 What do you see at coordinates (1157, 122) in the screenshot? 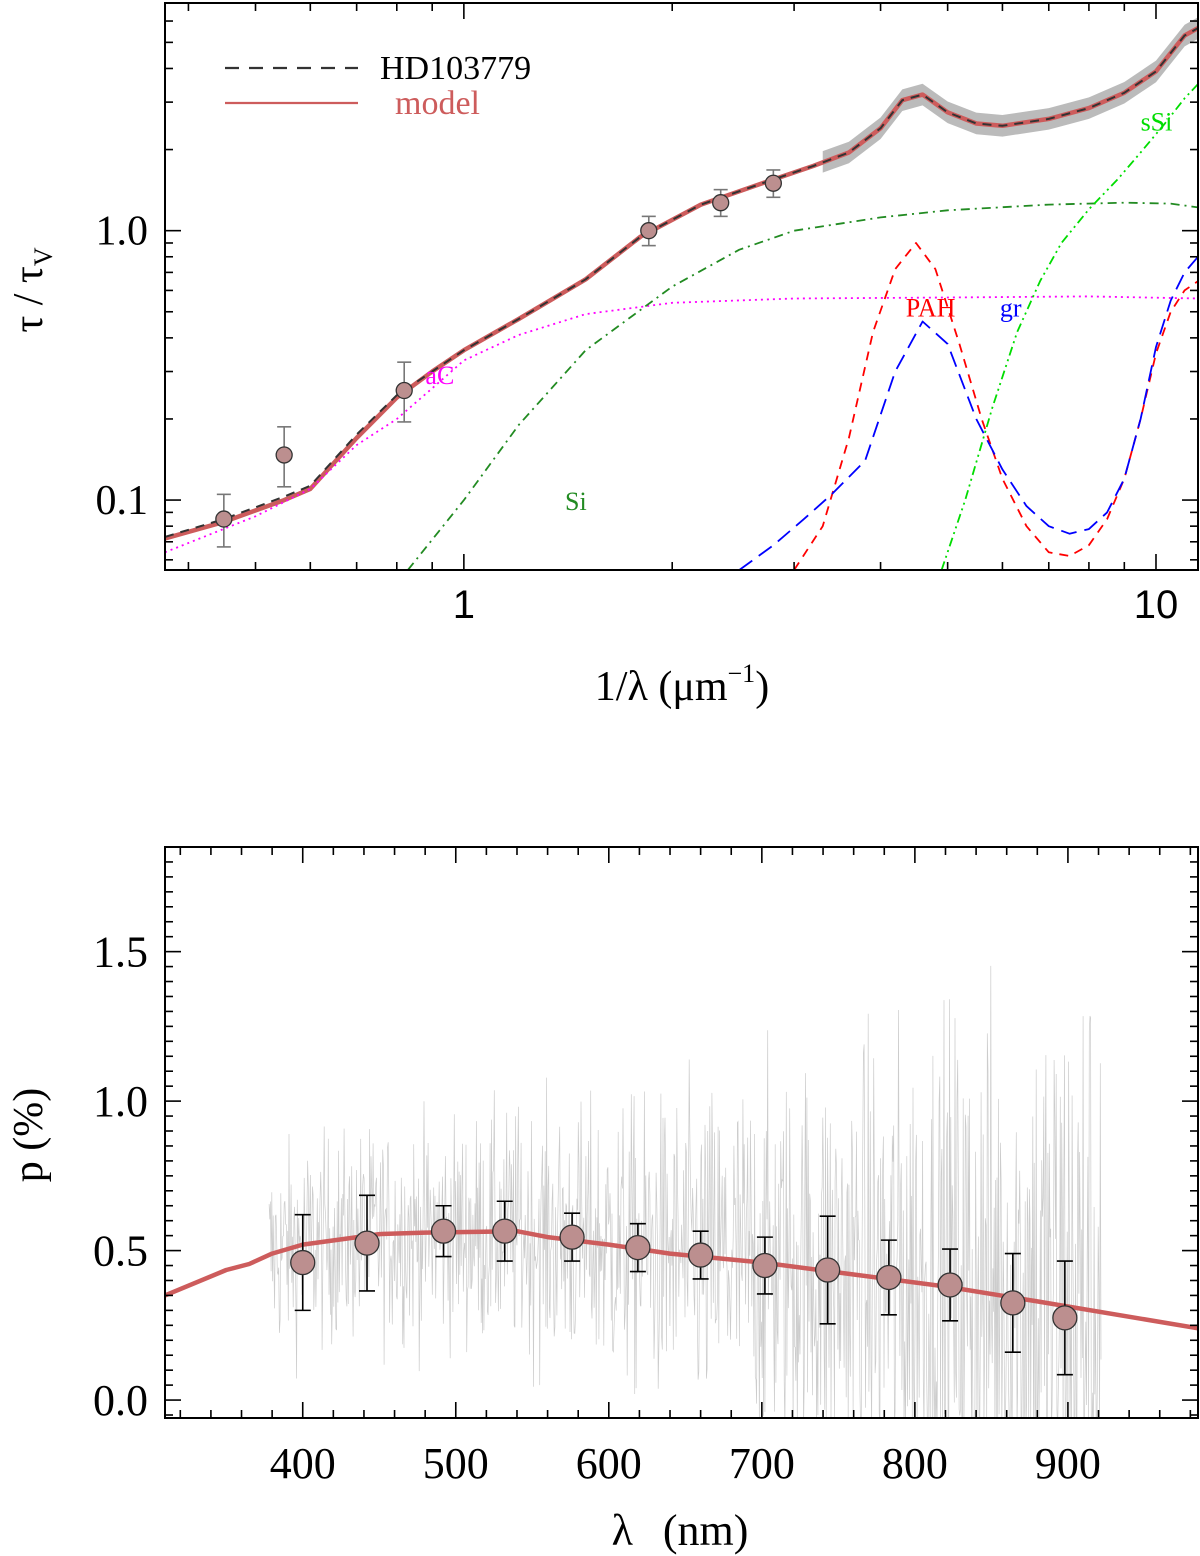
I see `component-label-ssi: sSi` at bounding box center [1157, 122].